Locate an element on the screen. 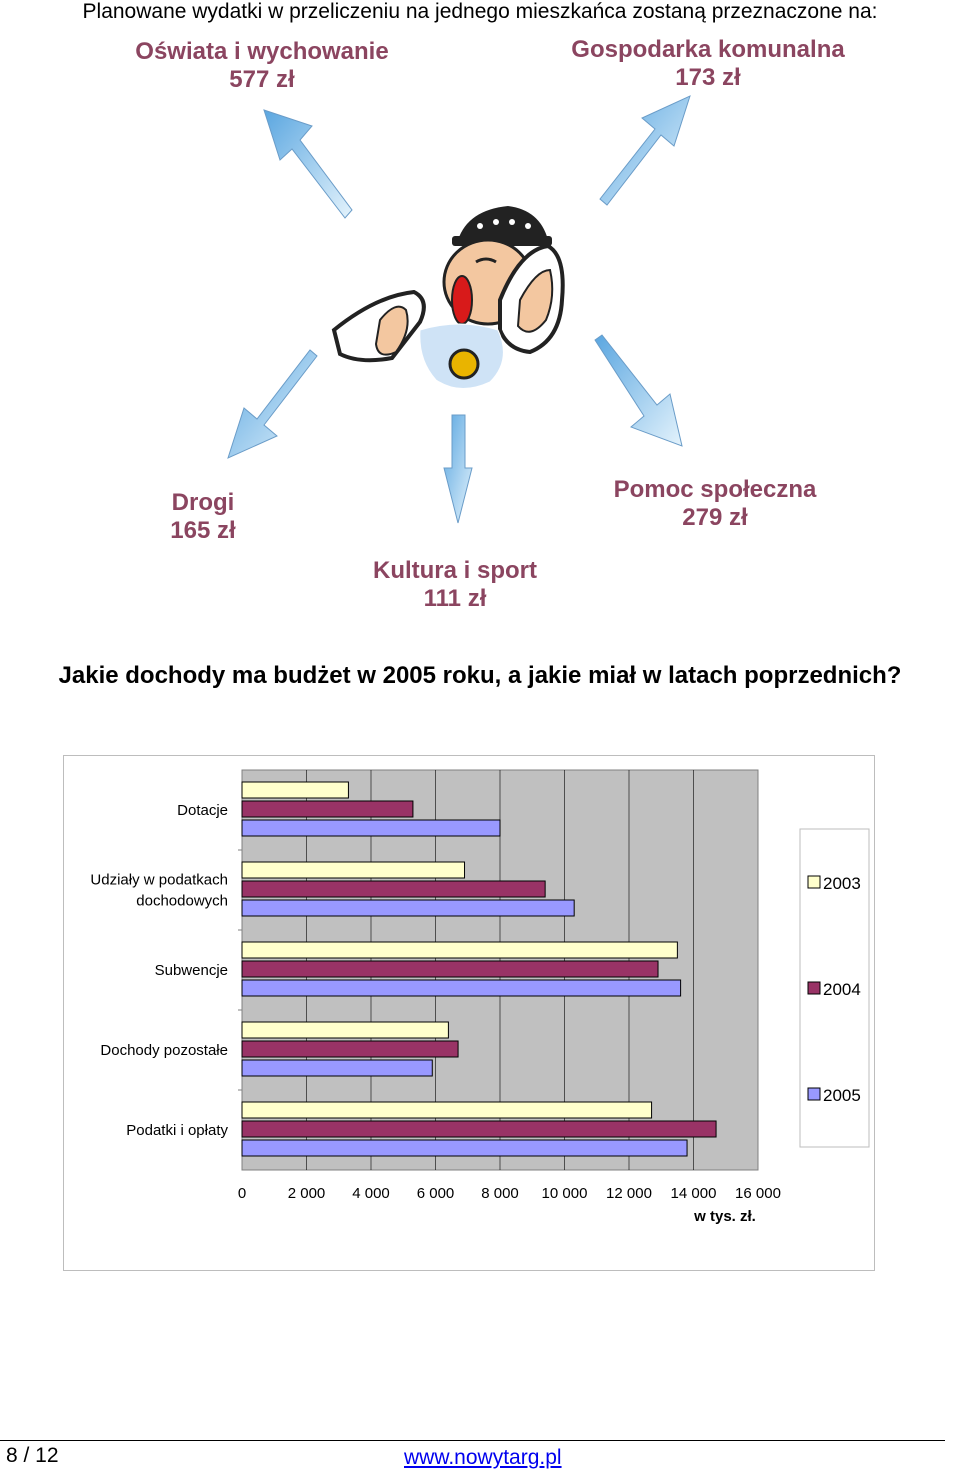  legend-label-2004: 2004 is located at coordinates (842, 989).